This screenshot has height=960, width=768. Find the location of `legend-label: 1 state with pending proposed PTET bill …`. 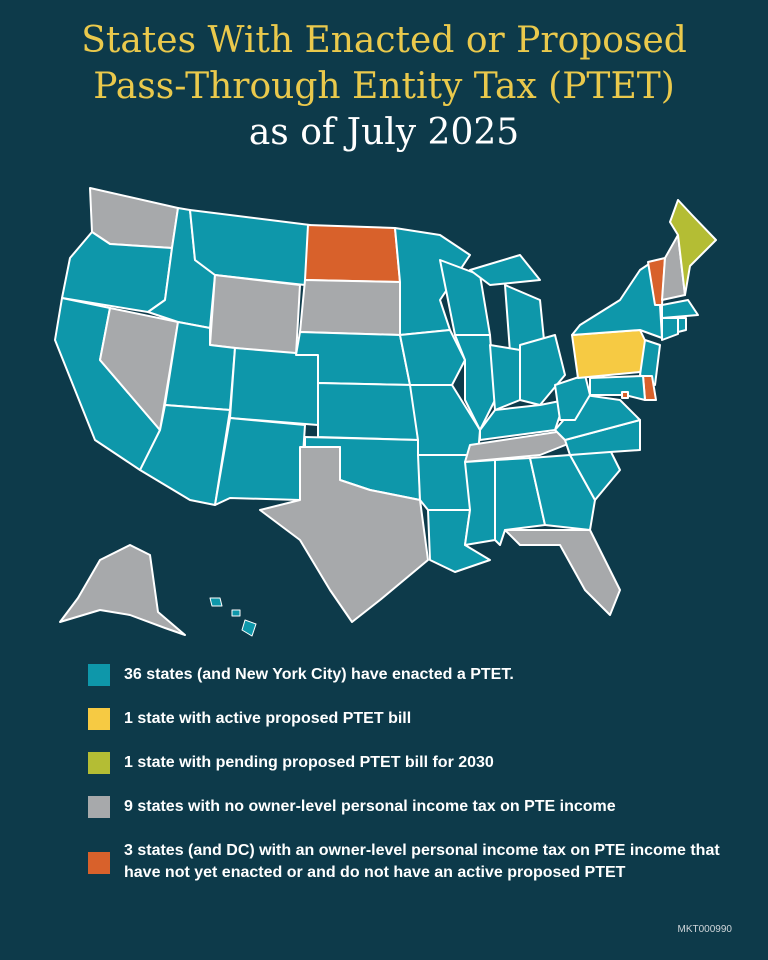

legend-label: 1 state with pending proposed PTET bill … is located at coordinates (309, 762).